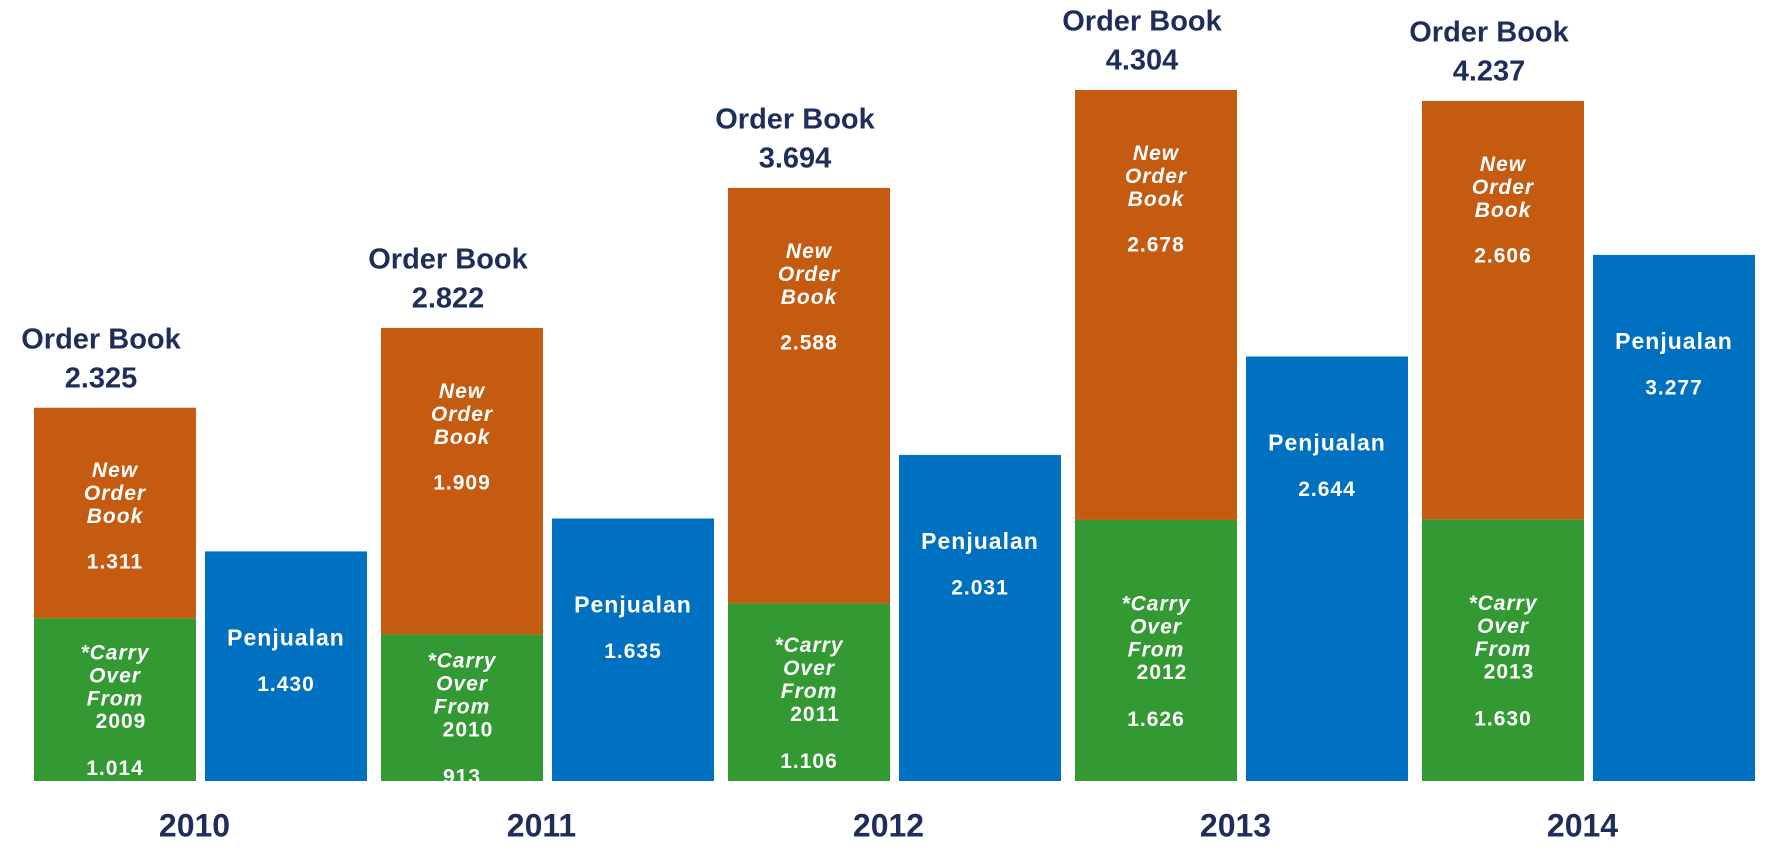 This screenshot has width=1767, height=855. I want to click on x-tick-label: 2012, so click(888, 825).